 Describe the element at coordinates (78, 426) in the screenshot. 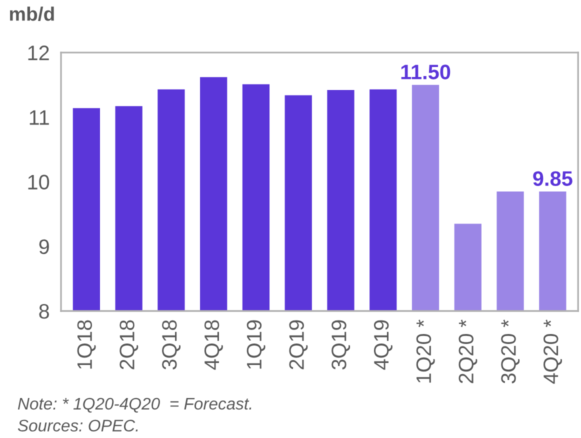

I see `source-note: Sources: OPEC.` at that location.